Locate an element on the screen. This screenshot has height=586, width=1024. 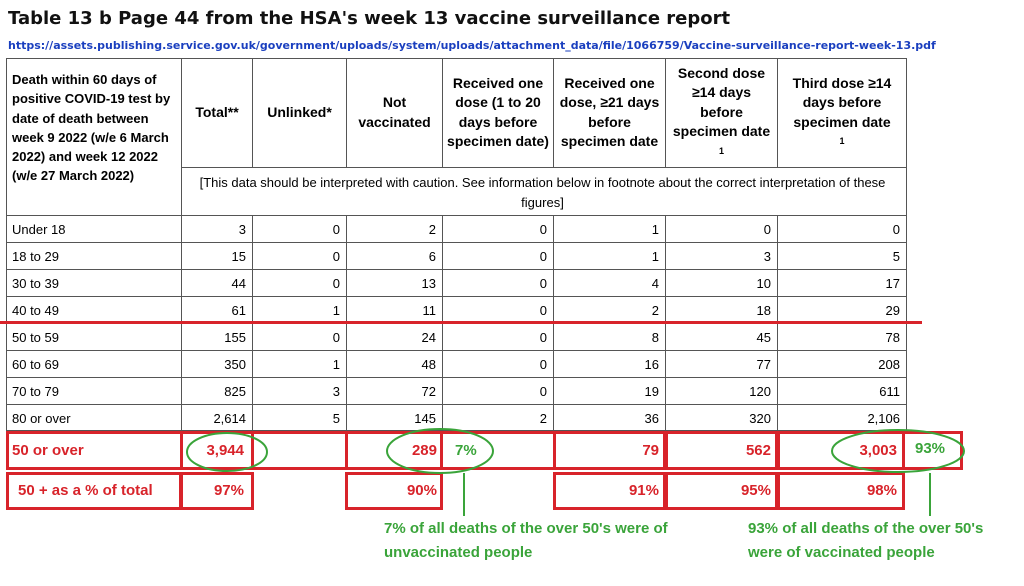
unvax-percent: 7% is located at coordinates (466, 450).